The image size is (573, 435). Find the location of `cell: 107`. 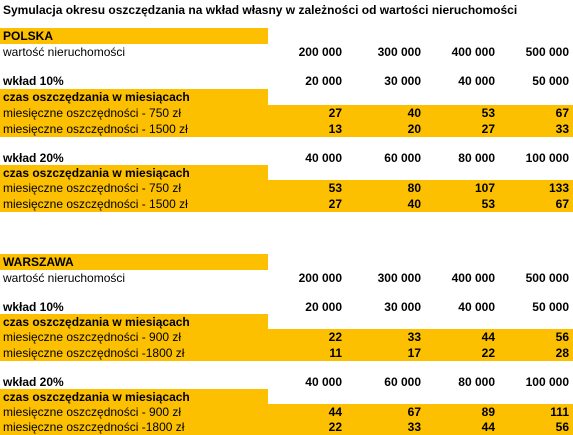

cell: 107 is located at coordinates (484, 188).